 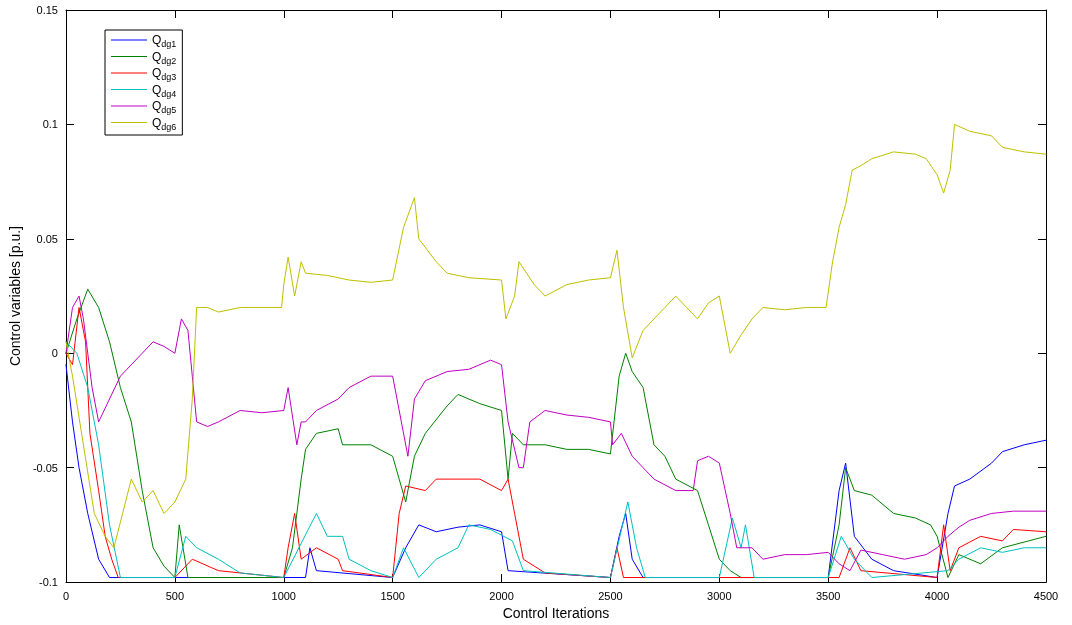 I want to click on x-axis-title: Control Iterations, so click(x=556, y=613).